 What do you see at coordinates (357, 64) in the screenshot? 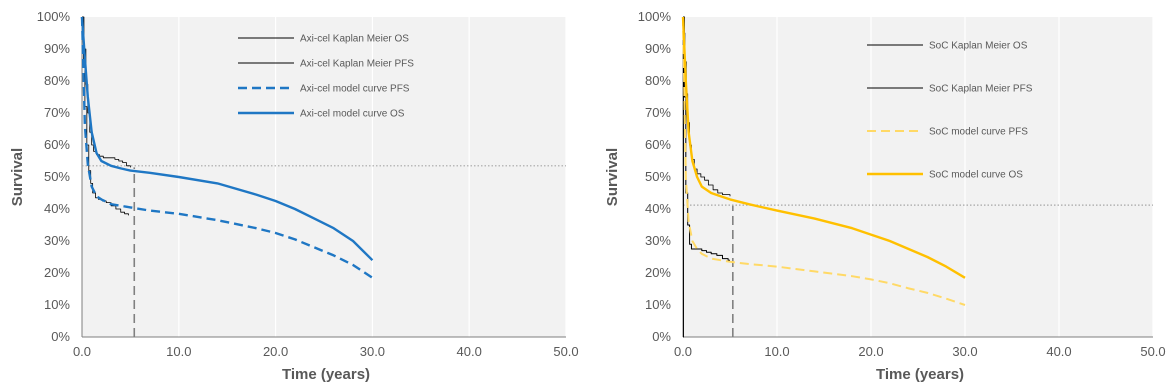
I see `legend-label: Axi-cel Kaplan Meier PFS` at bounding box center [357, 64].